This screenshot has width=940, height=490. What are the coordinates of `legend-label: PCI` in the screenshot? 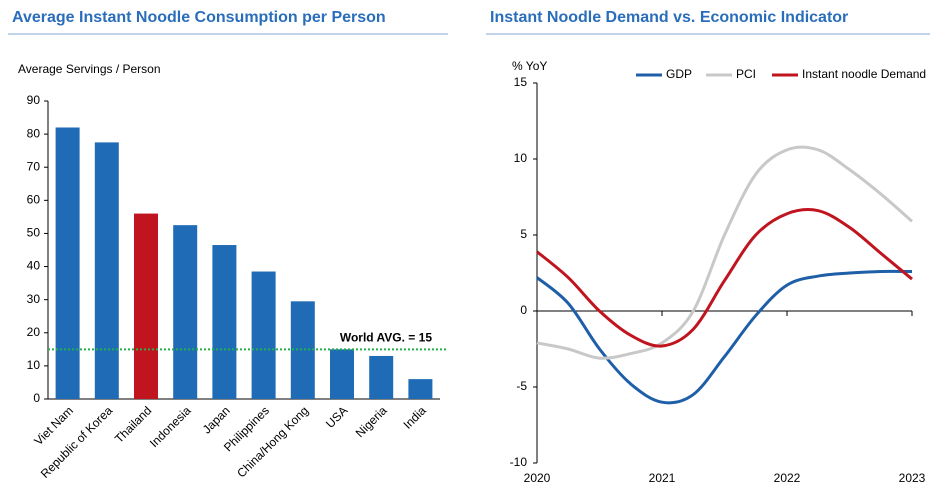 It's located at (746, 74).